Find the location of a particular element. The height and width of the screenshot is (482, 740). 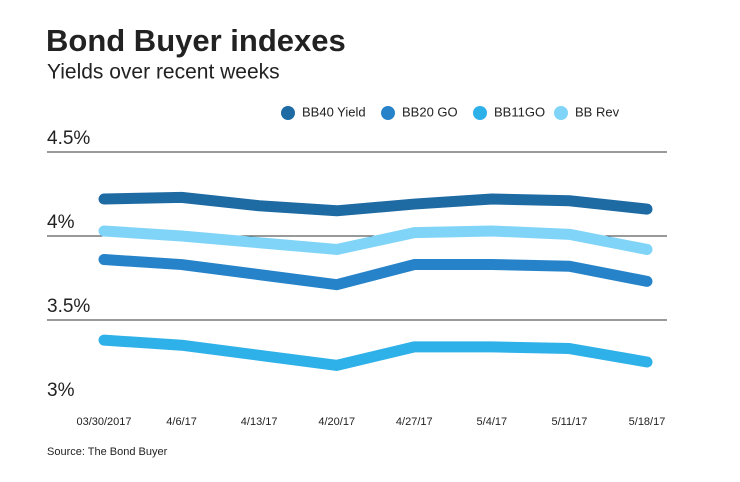

x-tick-label: 03/30/2017 is located at coordinates (103, 422).